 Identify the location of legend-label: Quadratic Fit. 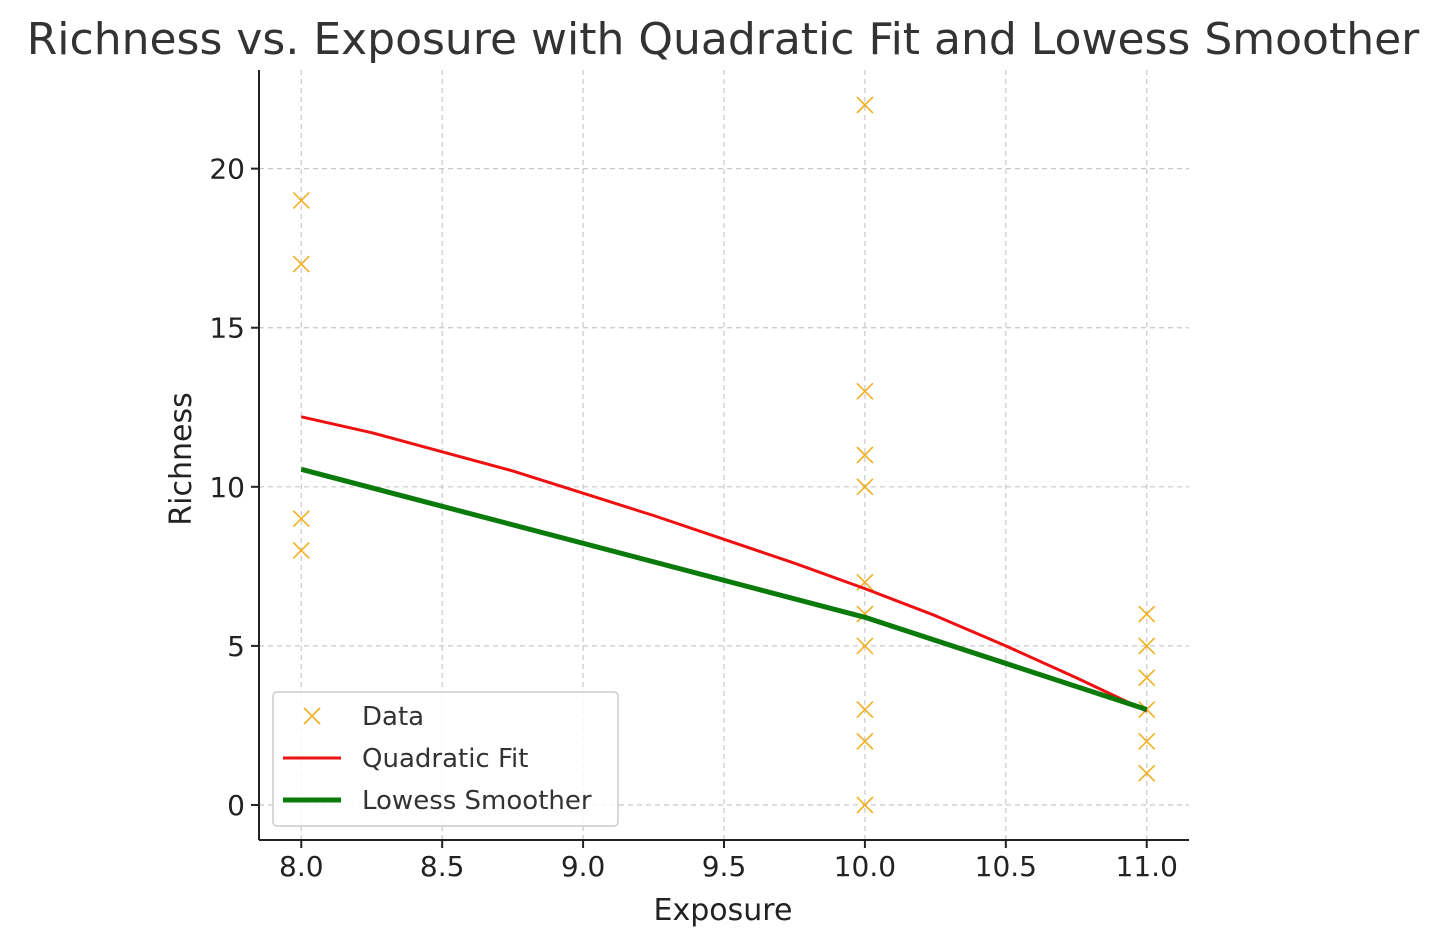
(445, 759).